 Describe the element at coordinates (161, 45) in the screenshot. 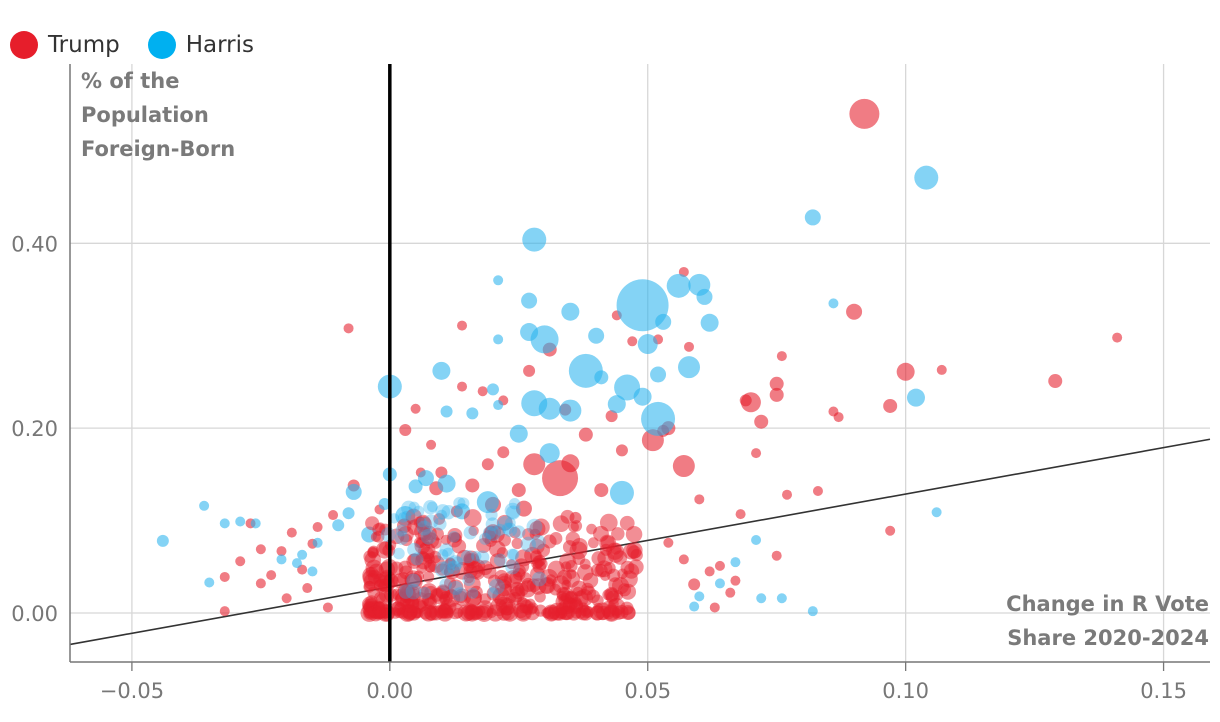

I see `legend-swatch-harris` at that location.